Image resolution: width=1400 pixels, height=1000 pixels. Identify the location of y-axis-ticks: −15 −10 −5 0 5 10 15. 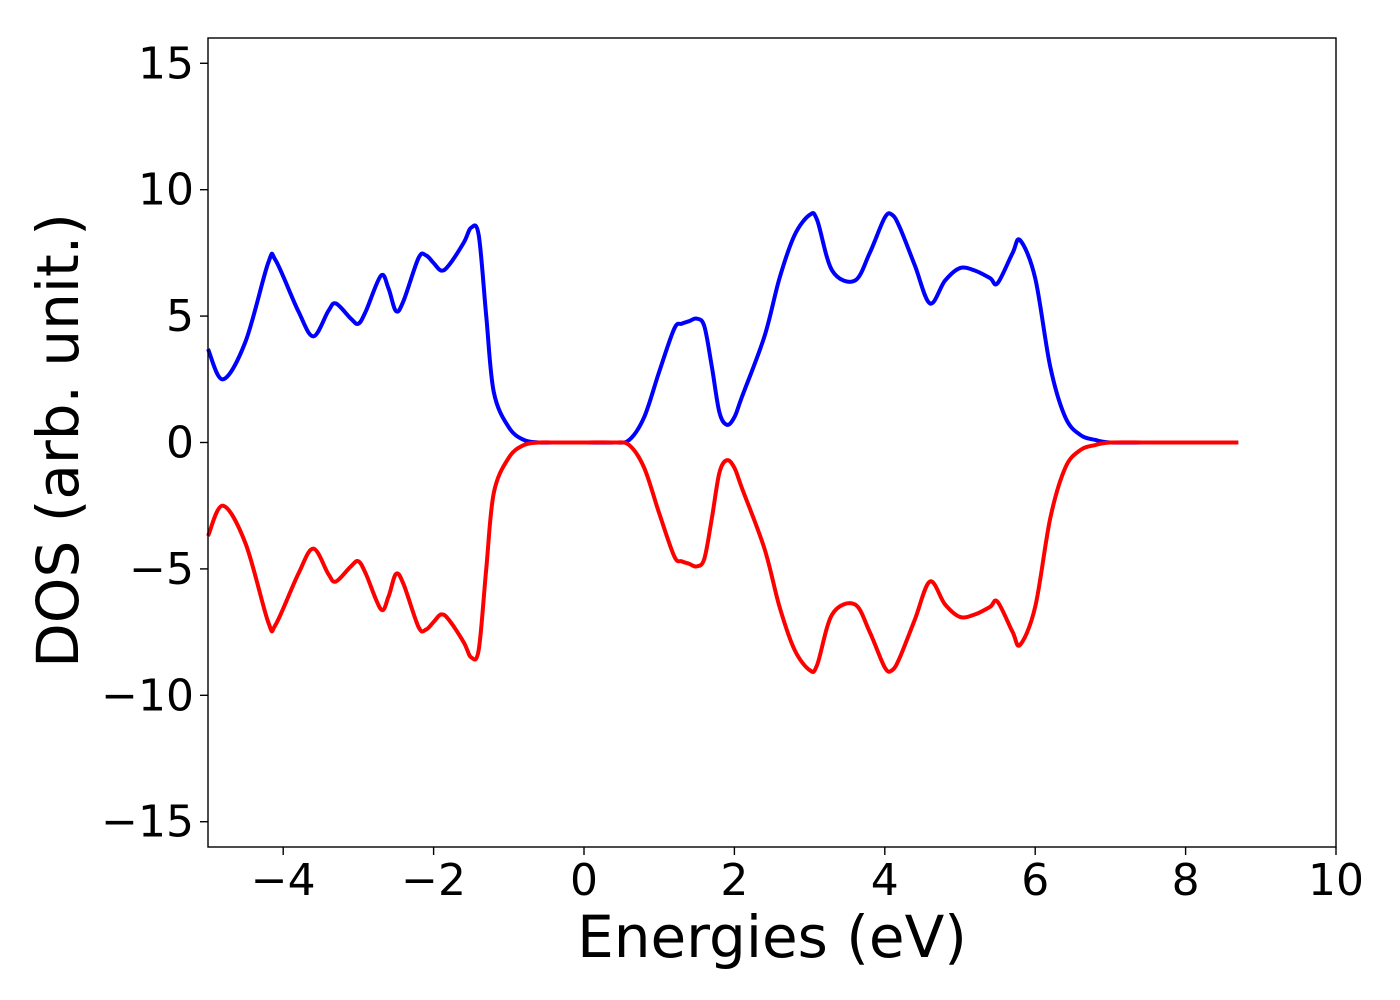
(154, 443).